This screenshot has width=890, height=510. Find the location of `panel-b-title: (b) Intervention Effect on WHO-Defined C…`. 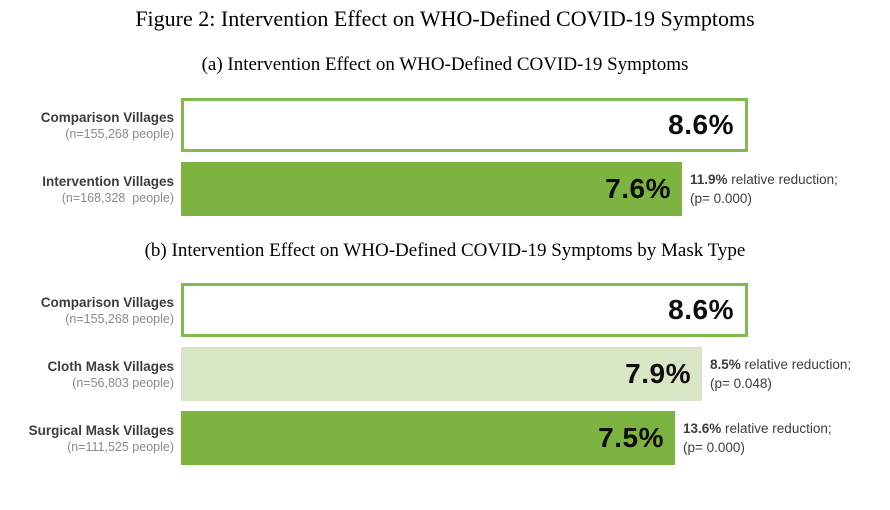

panel-b-title: (b) Intervention Effect on WHO-Defined C… is located at coordinates (445, 250).